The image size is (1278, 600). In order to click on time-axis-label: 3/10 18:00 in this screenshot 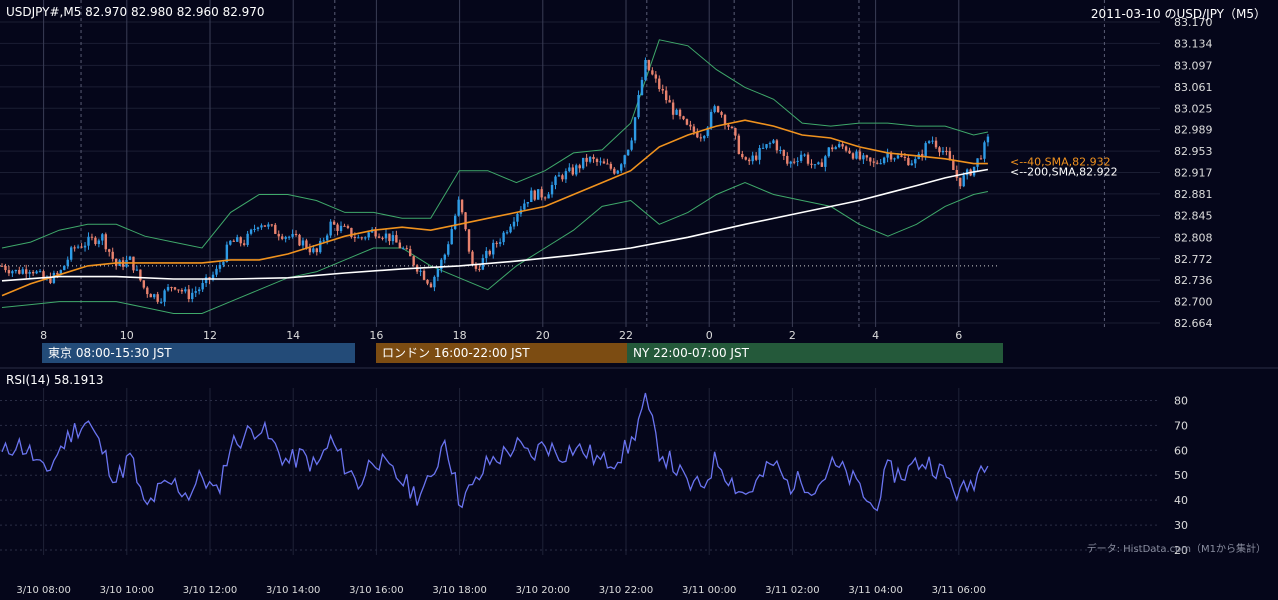, I will do `click(459, 590)`.